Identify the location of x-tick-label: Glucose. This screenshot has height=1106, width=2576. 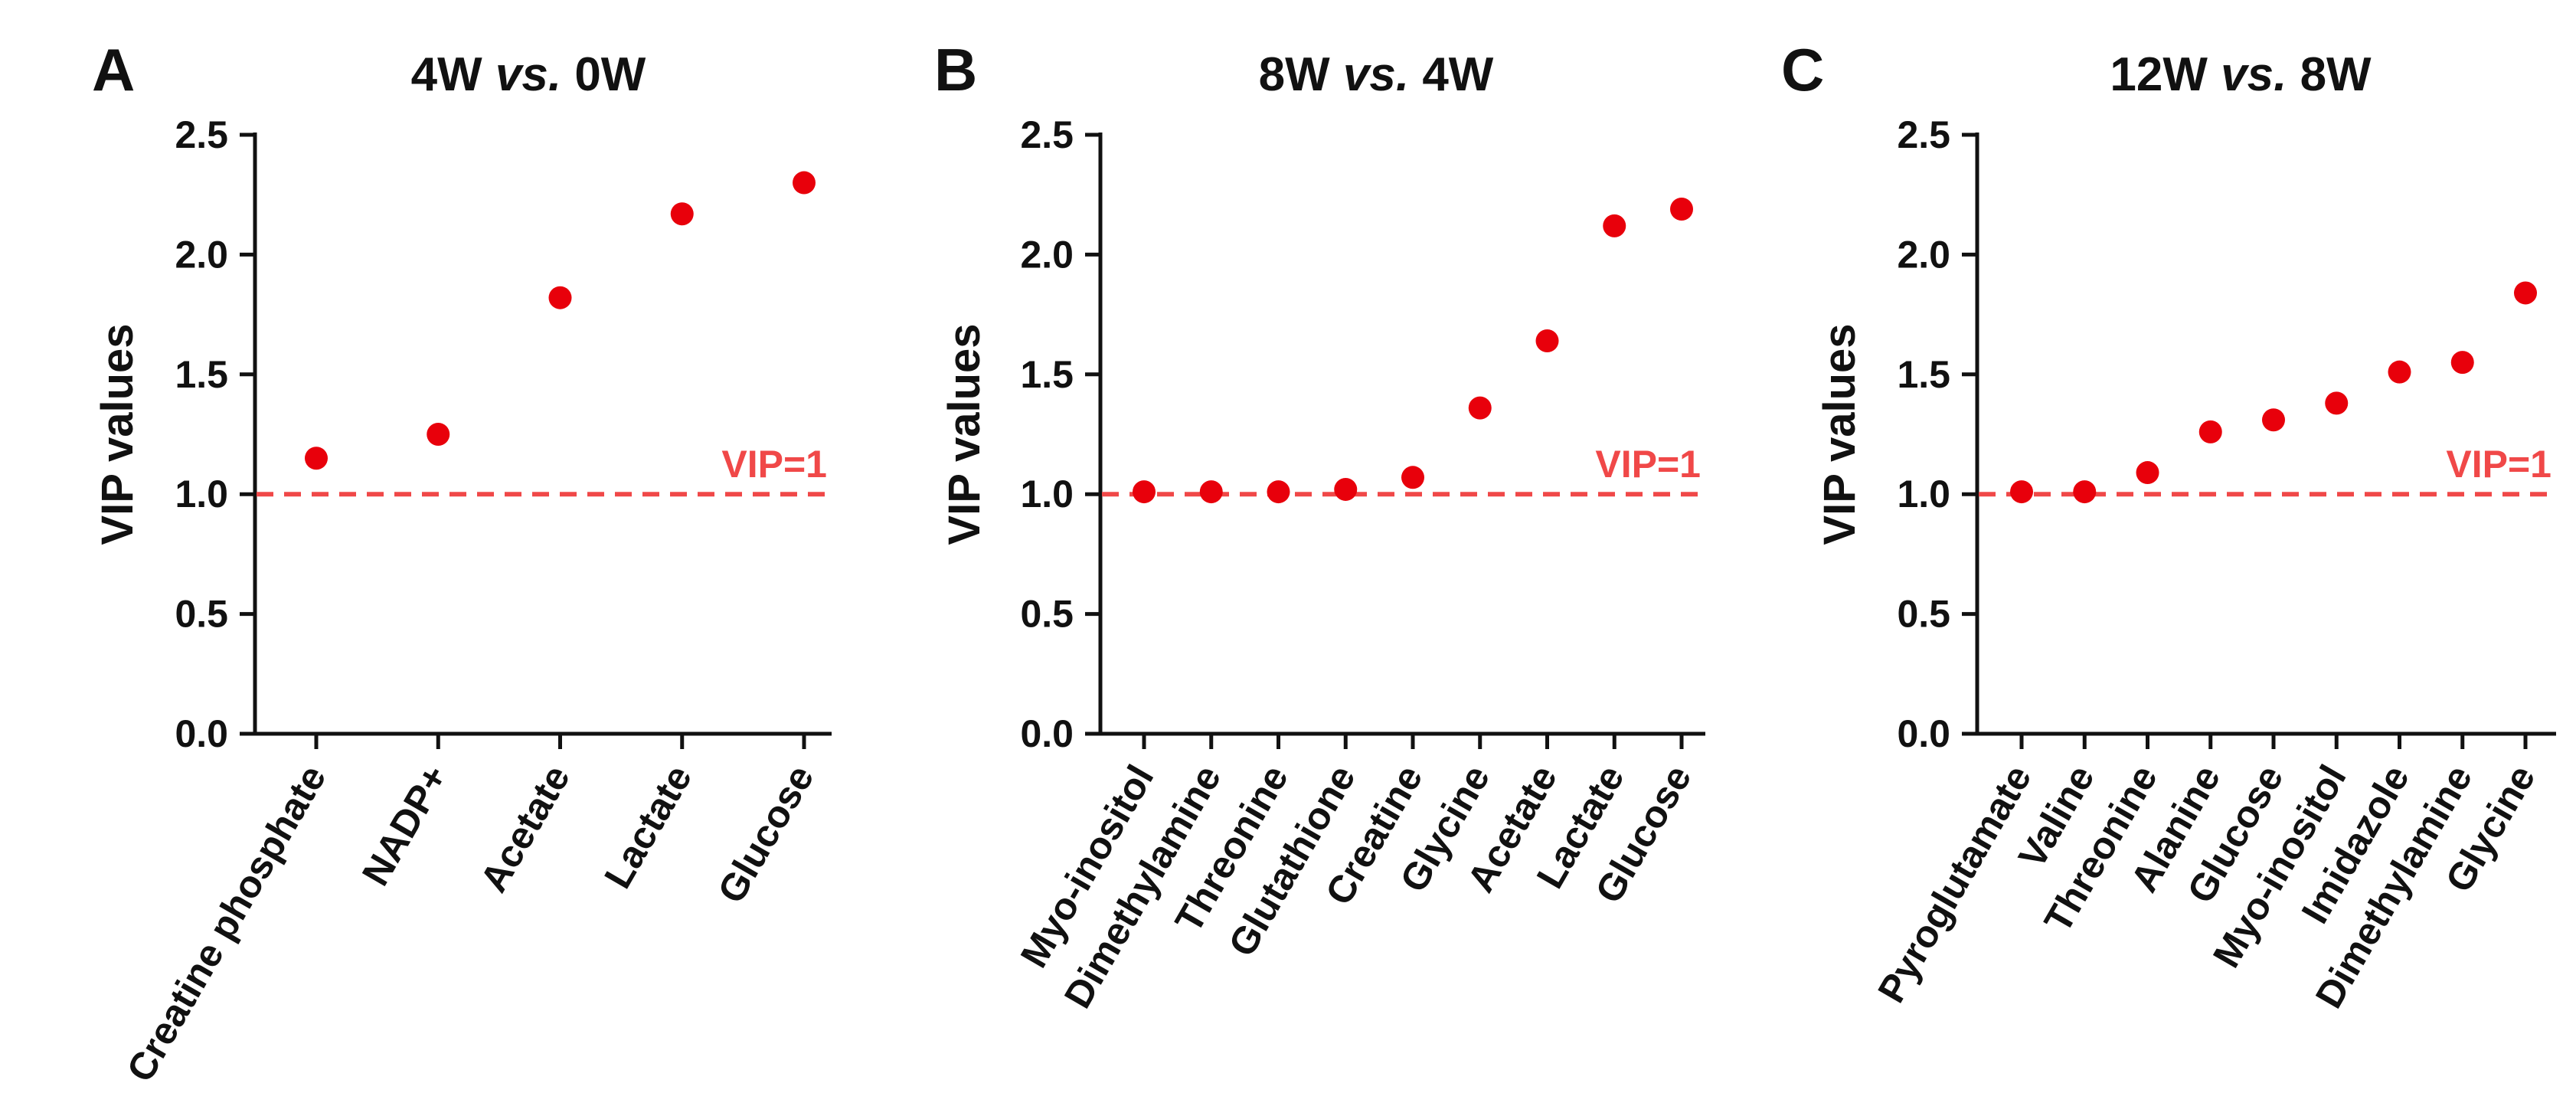
(765, 835).